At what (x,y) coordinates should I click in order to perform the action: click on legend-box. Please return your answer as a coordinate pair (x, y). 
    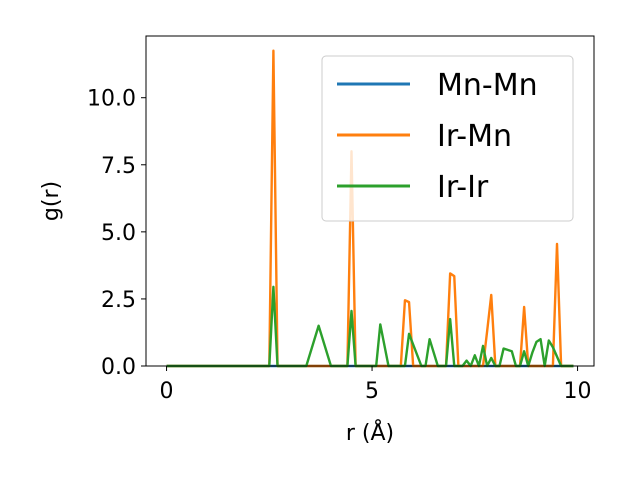
    Looking at the image, I should click on (447, 138).